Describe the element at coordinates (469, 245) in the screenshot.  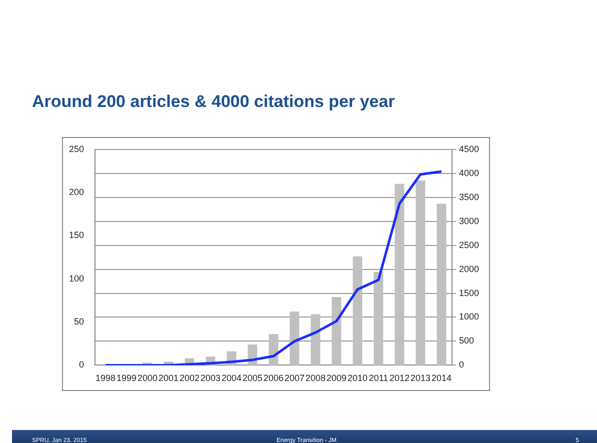
I see `y2-tick-label: 2500` at that location.